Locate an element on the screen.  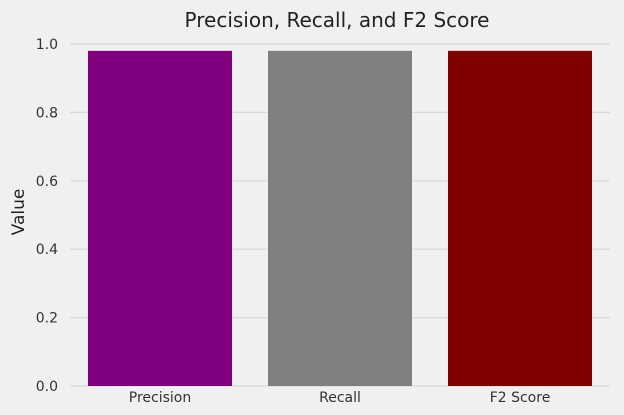
y-tick-label: 0.4 is located at coordinates (47, 250).